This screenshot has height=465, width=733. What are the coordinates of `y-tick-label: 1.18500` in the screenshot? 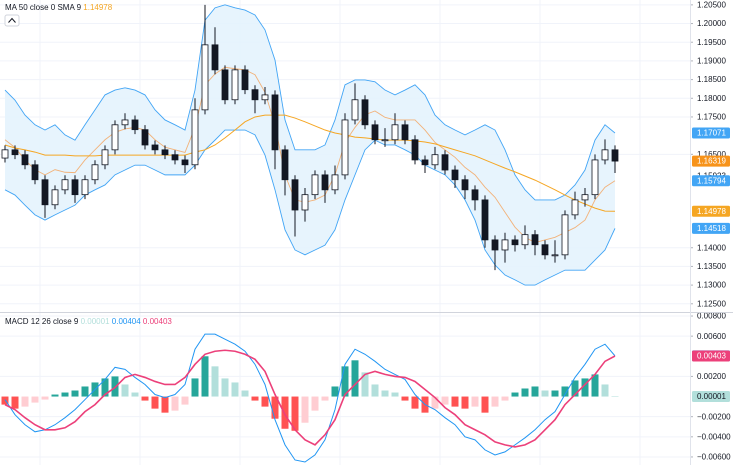 It's located at (711, 79).